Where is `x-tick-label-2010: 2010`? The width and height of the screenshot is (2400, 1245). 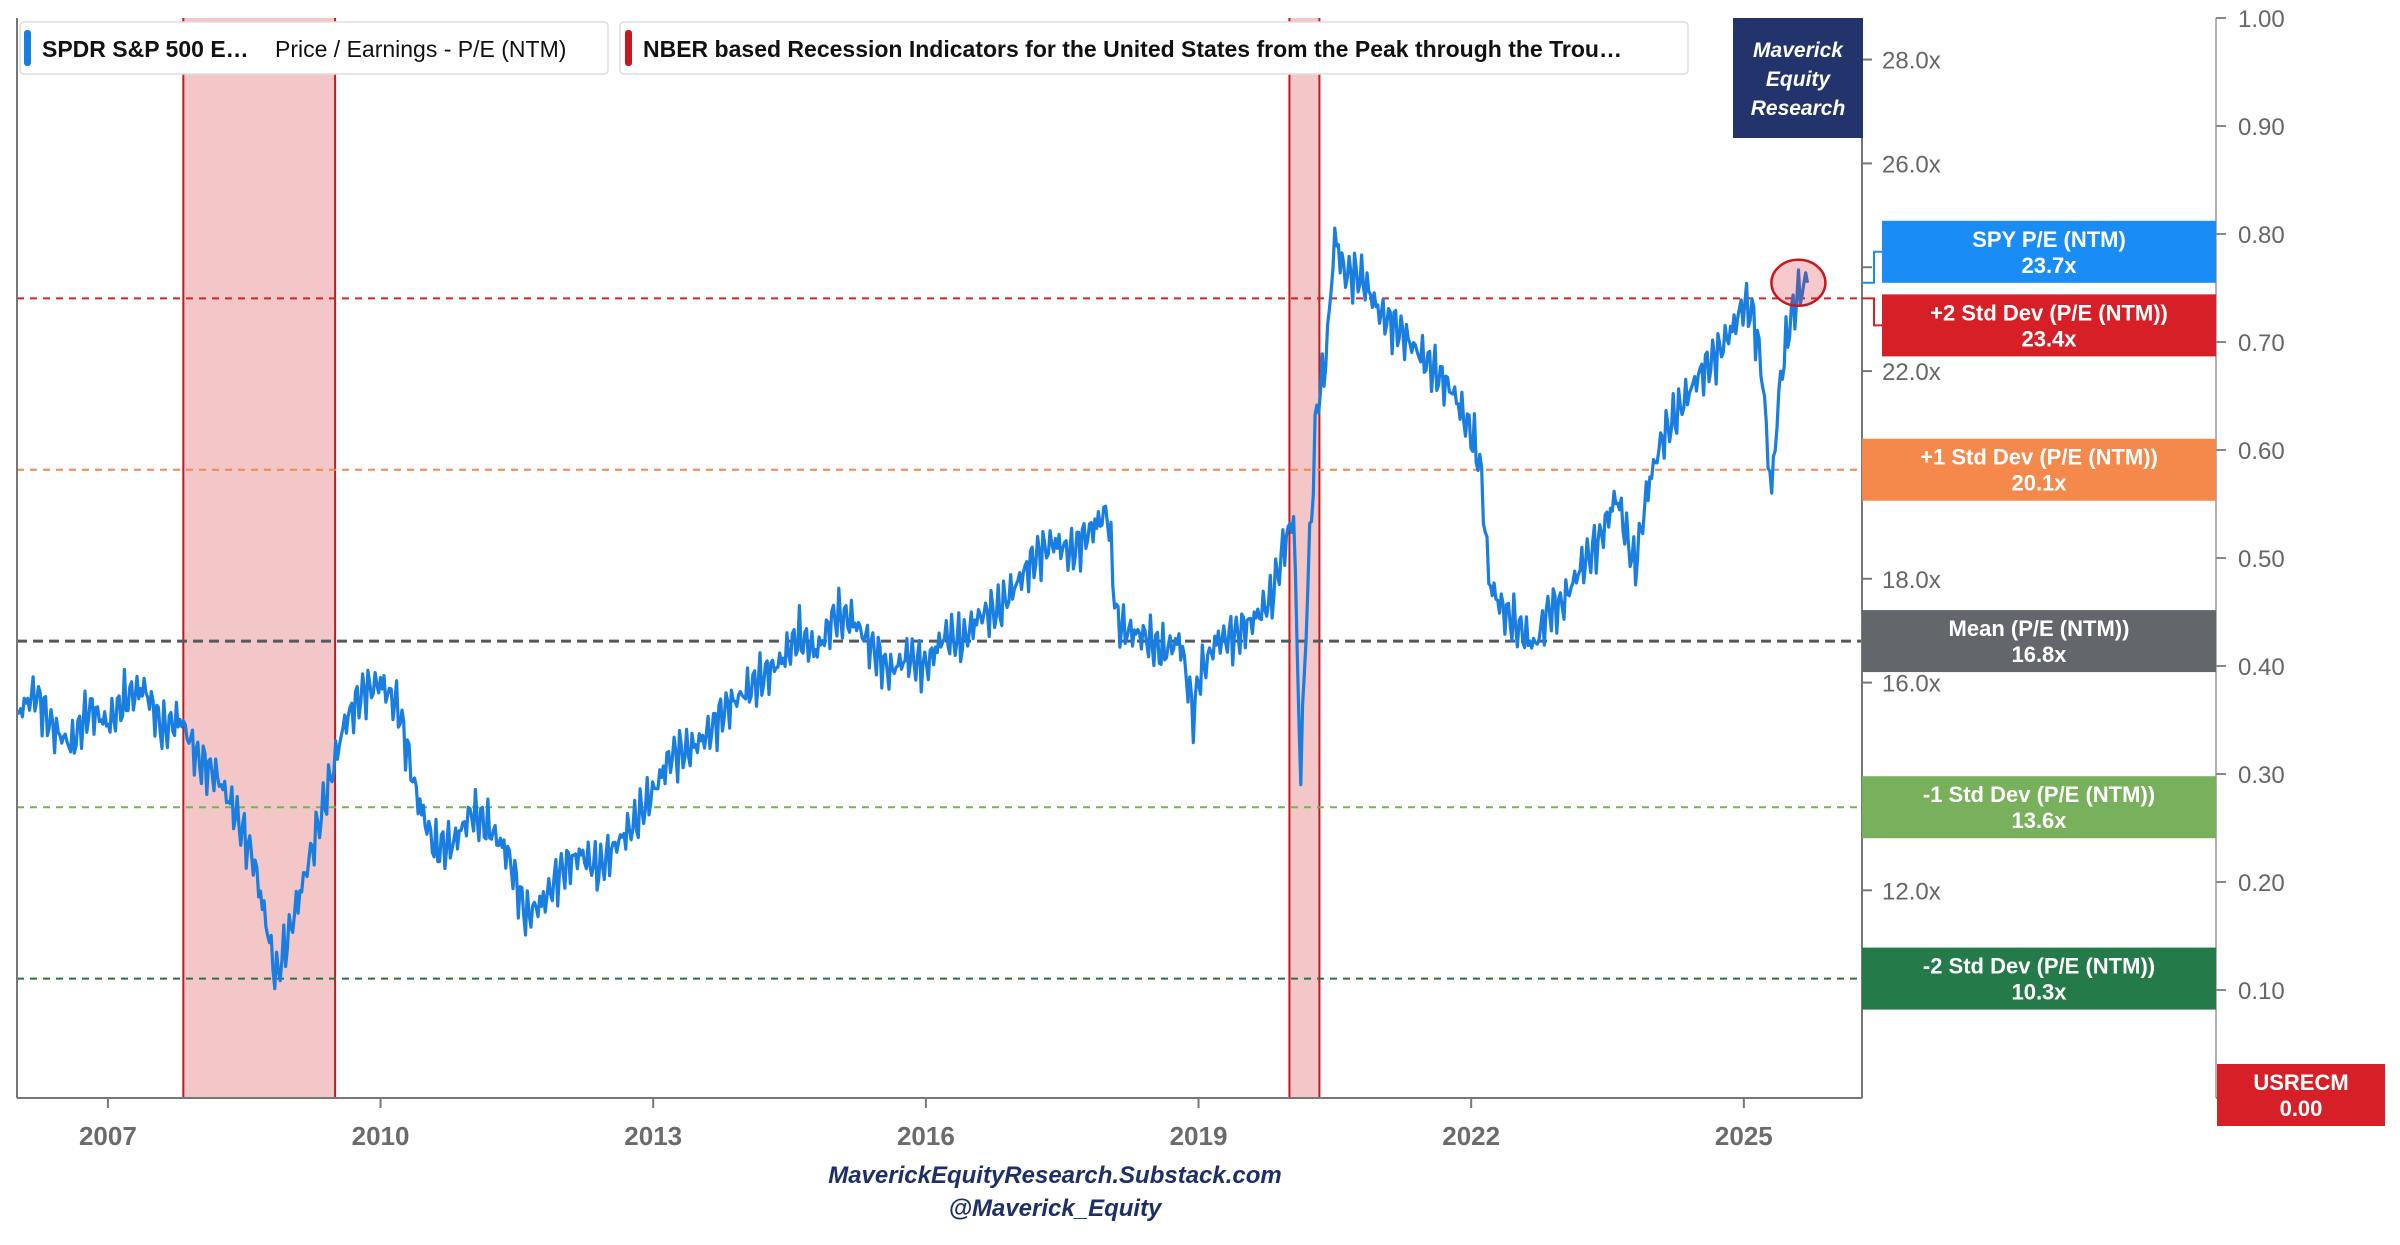 x-tick-label-2010: 2010 is located at coordinates (381, 1136).